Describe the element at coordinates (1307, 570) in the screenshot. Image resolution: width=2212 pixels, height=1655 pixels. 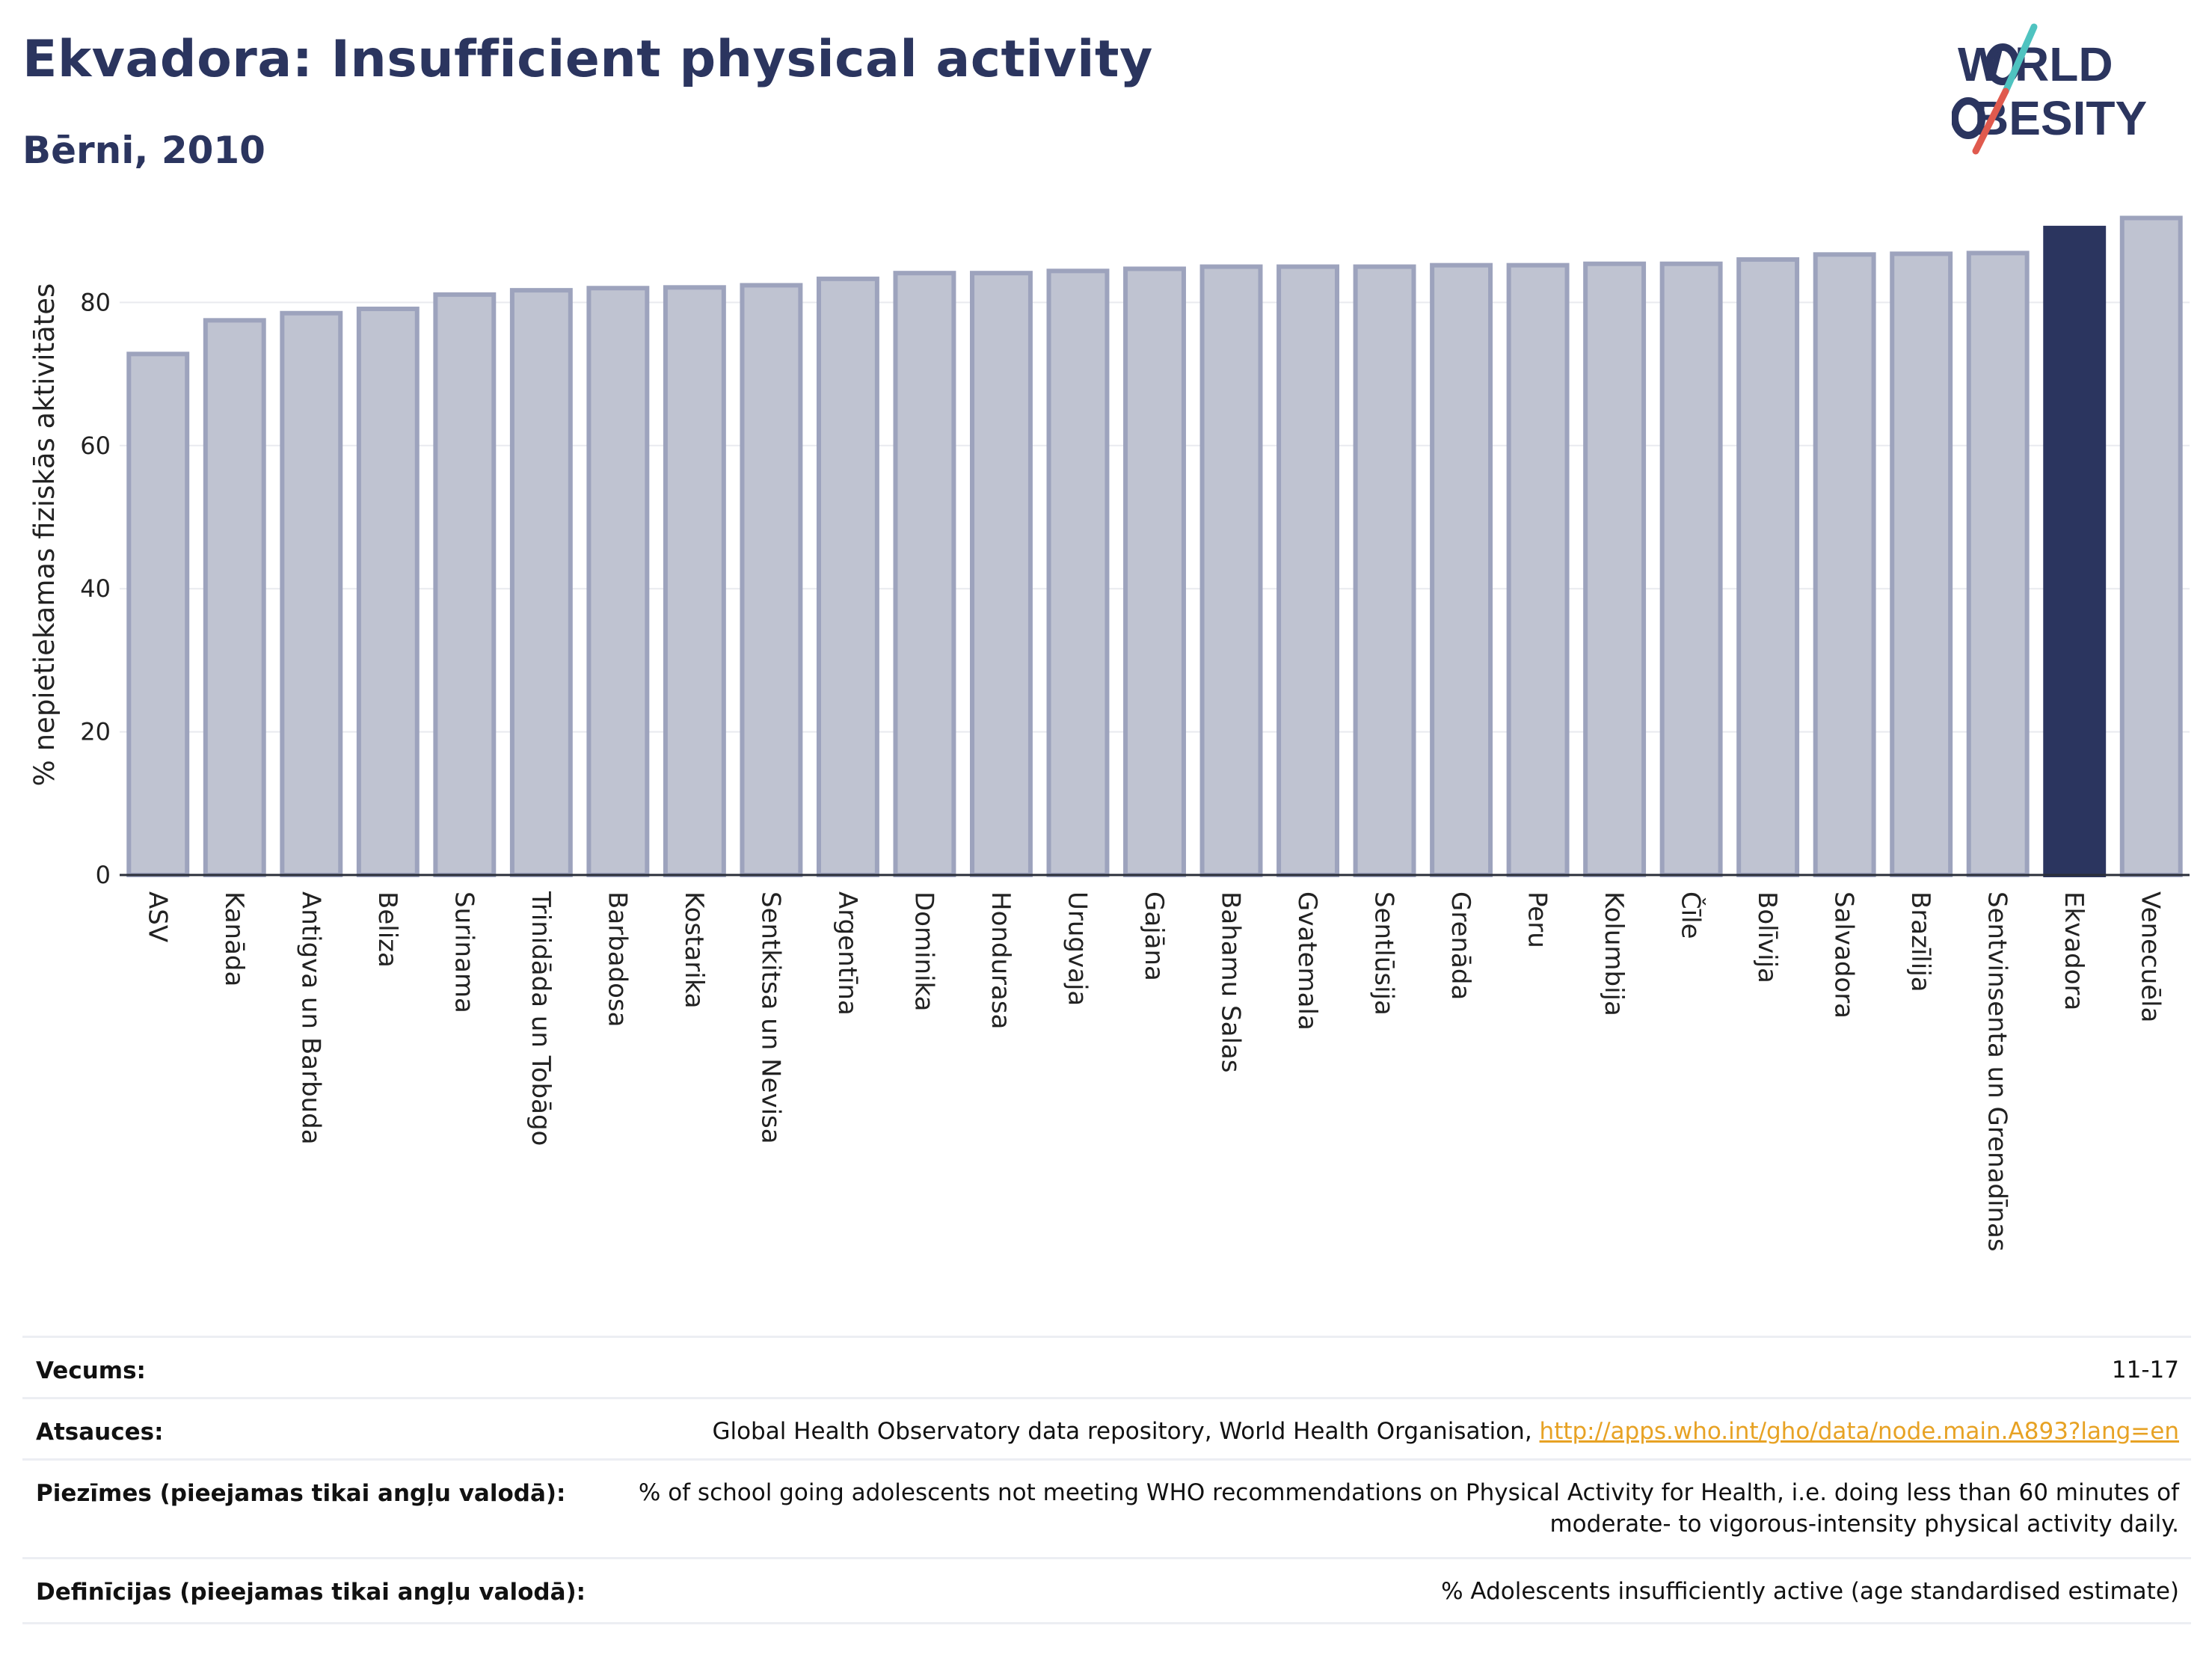
I see `bar-gvatemala` at that location.